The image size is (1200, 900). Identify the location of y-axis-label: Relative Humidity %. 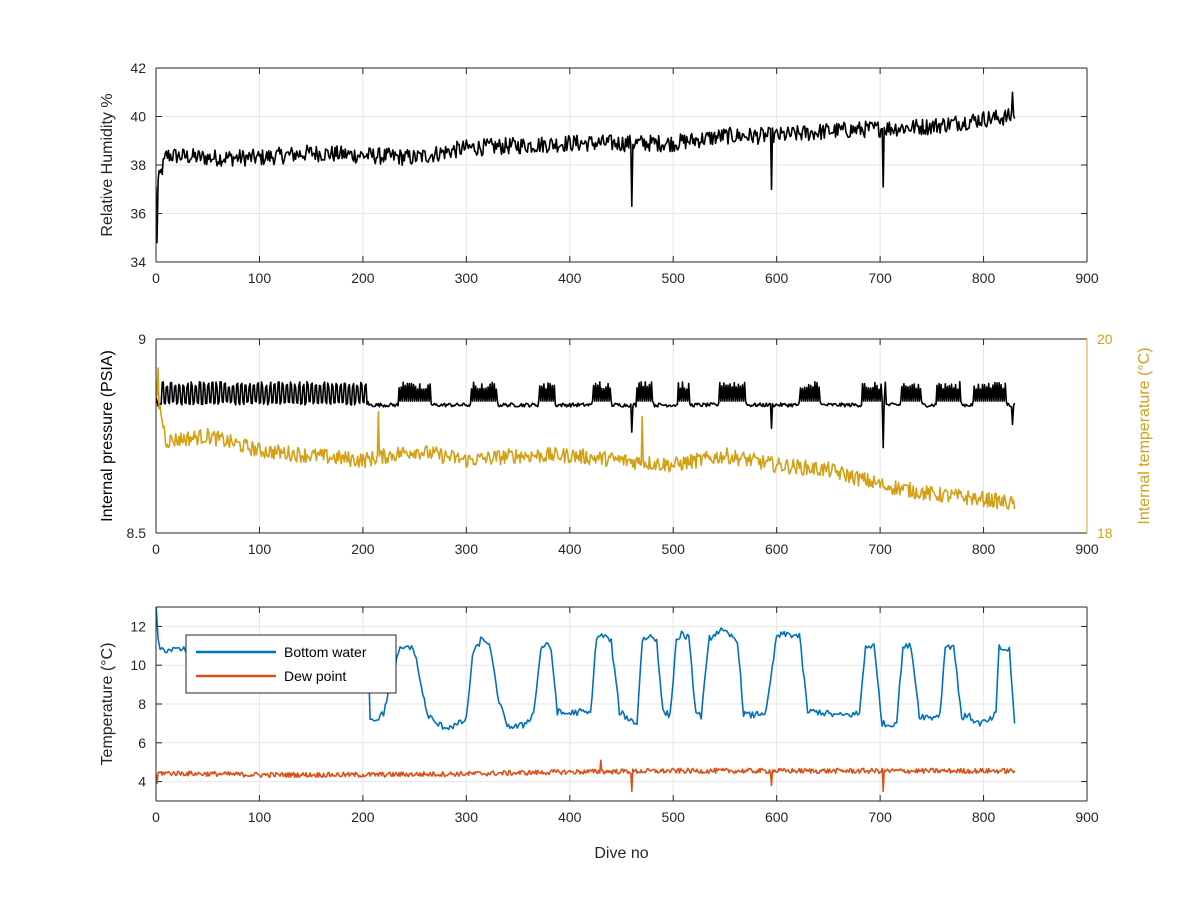
(107, 164).